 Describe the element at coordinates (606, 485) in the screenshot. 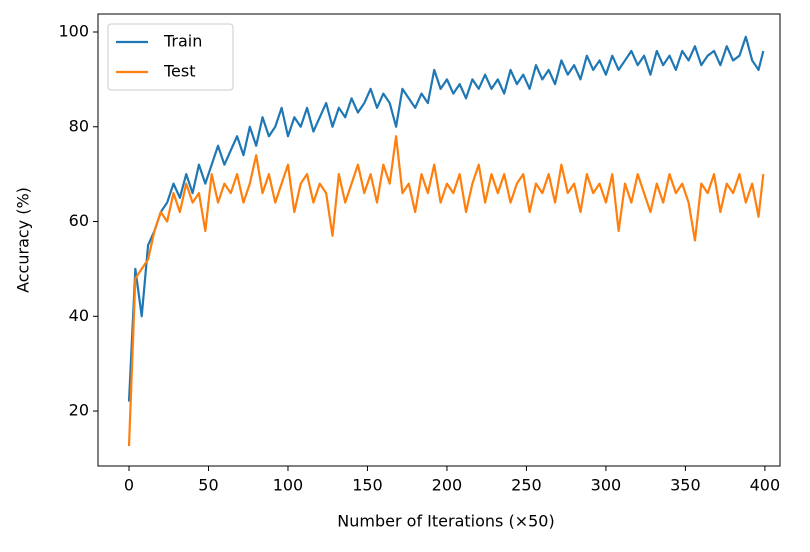

I see `x-tick-label: 300` at that location.